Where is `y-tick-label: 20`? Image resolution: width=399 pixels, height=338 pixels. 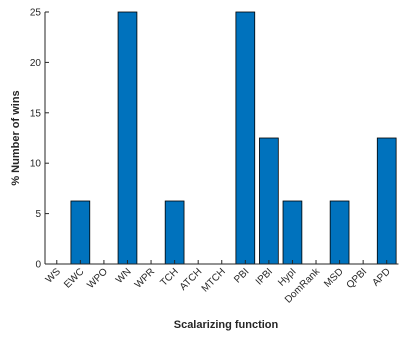 y-tick-label: 20 is located at coordinates (36, 63).